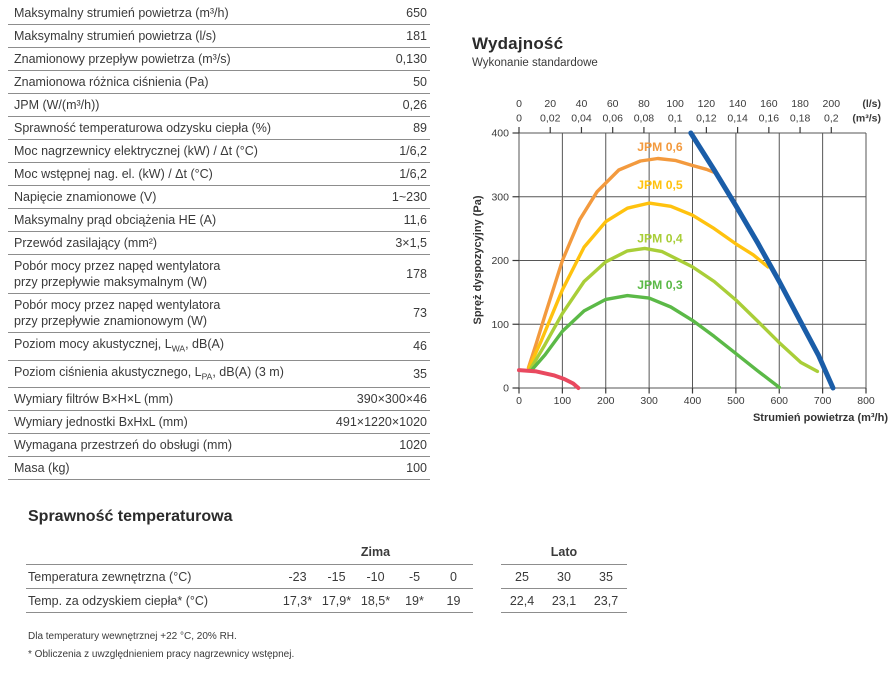  What do you see at coordinates (871, 104) in the screenshot?
I see `svg-text: (l/s)` at bounding box center [871, 104].